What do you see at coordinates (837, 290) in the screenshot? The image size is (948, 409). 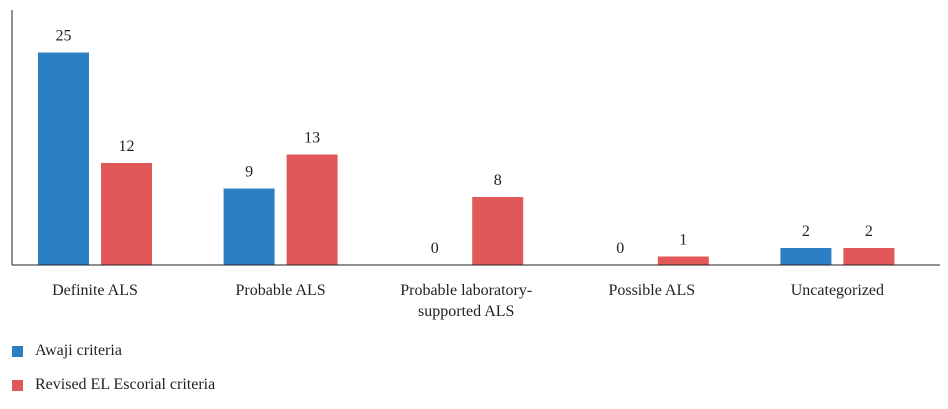 I see `category-label-4: Uncategorized` at bounding box center [837, 290].